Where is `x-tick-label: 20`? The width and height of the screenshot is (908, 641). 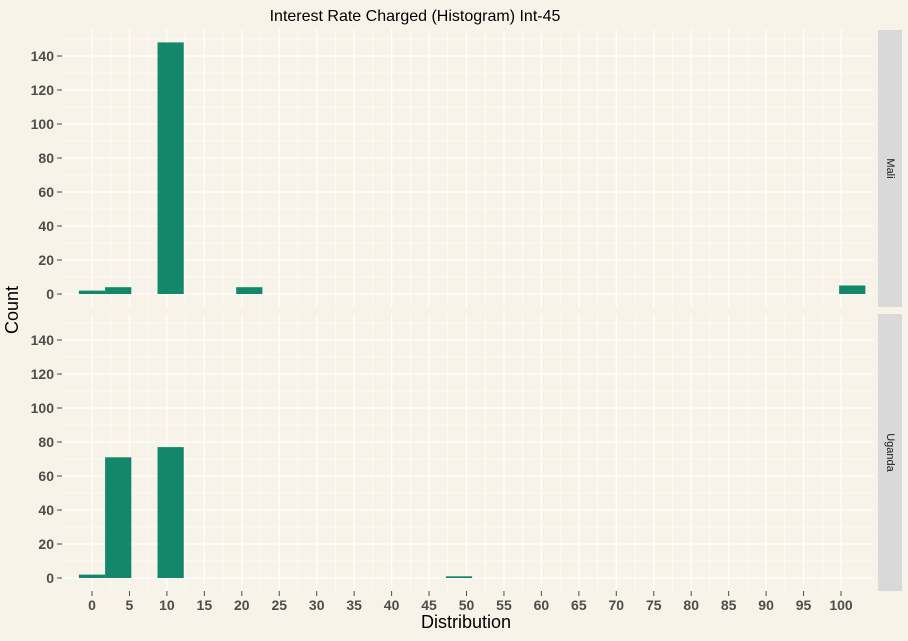 x-tick-label: 20 is located at coordinates (242, 605).